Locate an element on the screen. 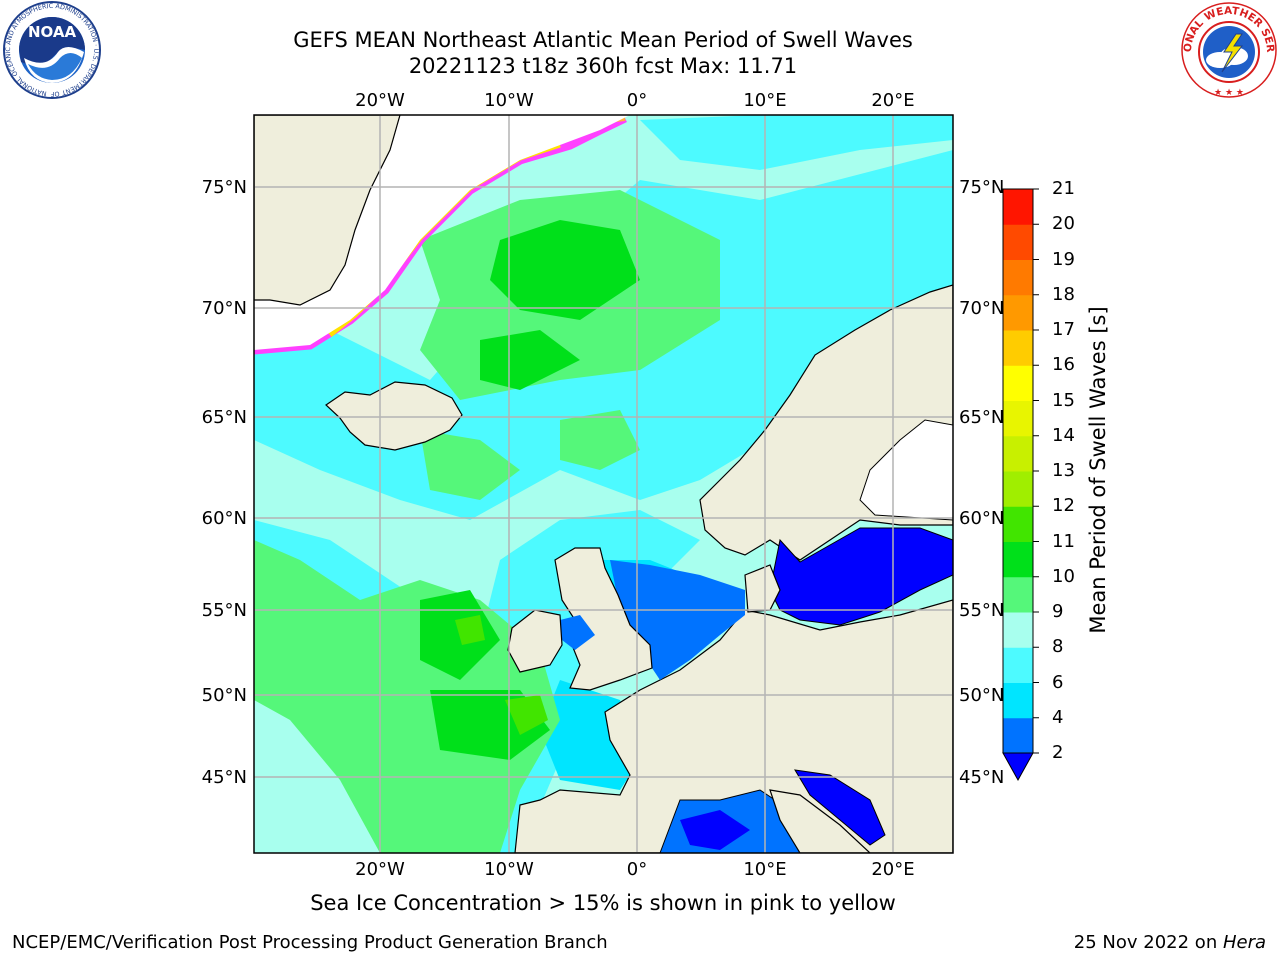 This screenshot has width=1280, height=960. lat-tick-right: 50°N is located at coordinates (981, 695).